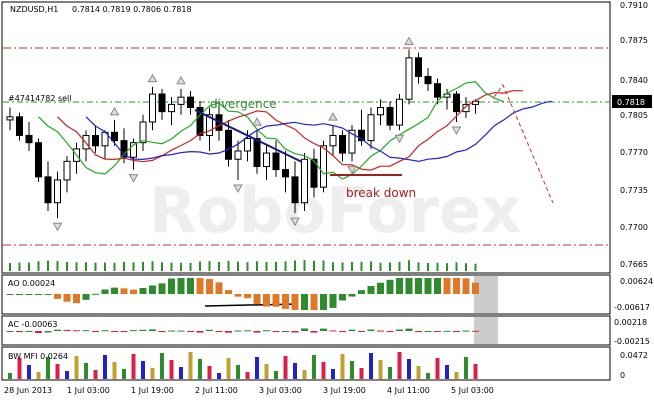  I want to click on price-tick-2: 0.7875, so click(634, 40).